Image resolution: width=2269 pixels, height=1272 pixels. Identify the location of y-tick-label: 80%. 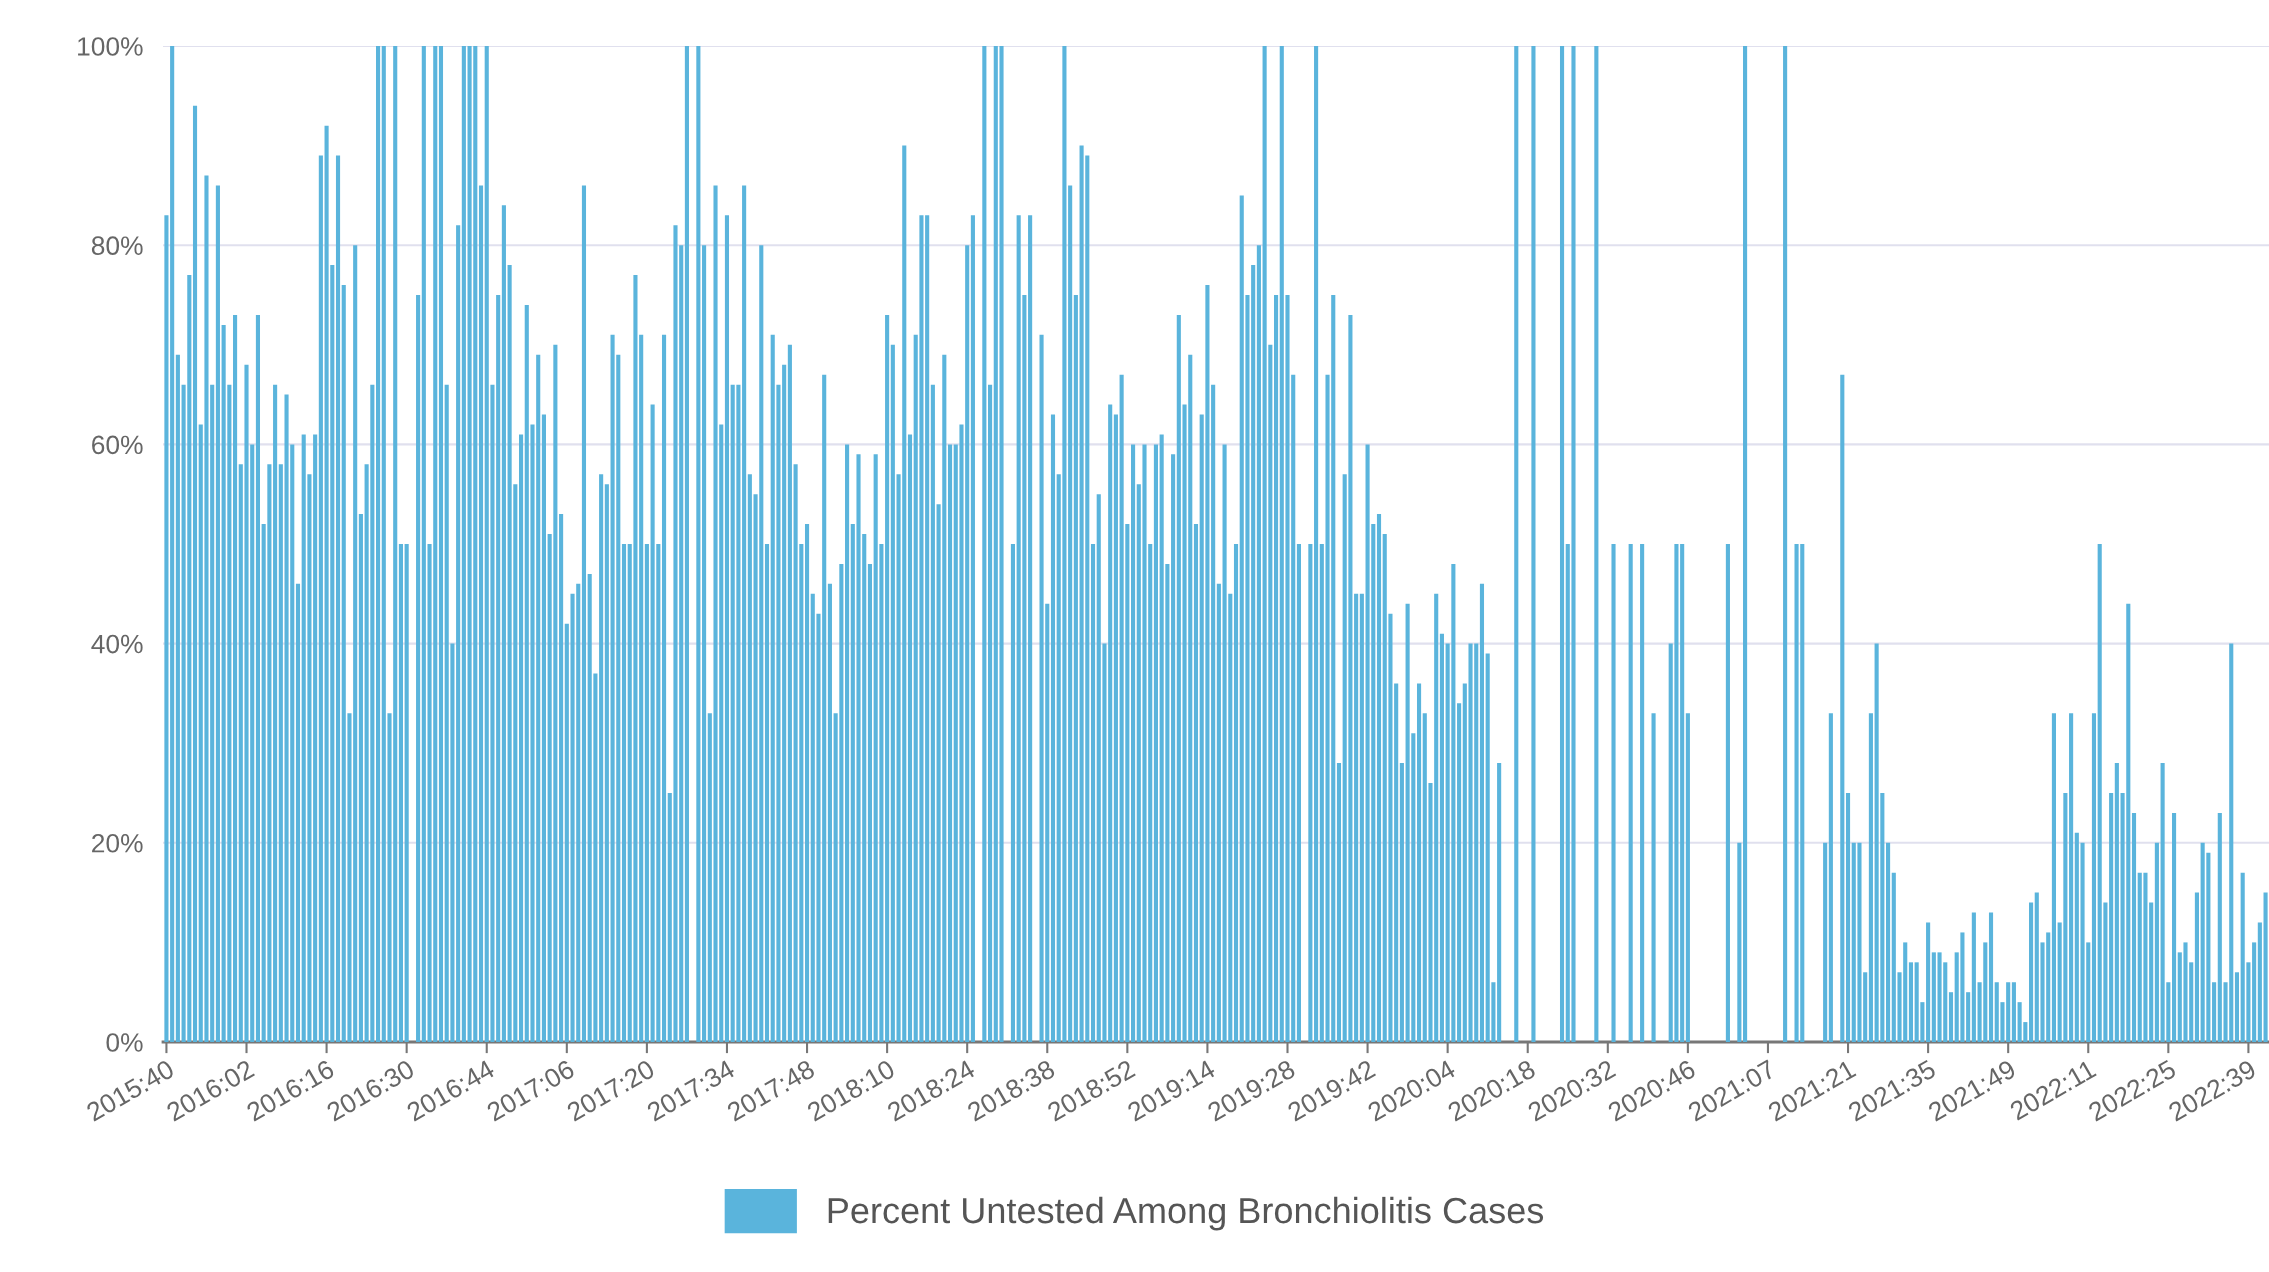
(117, 246).